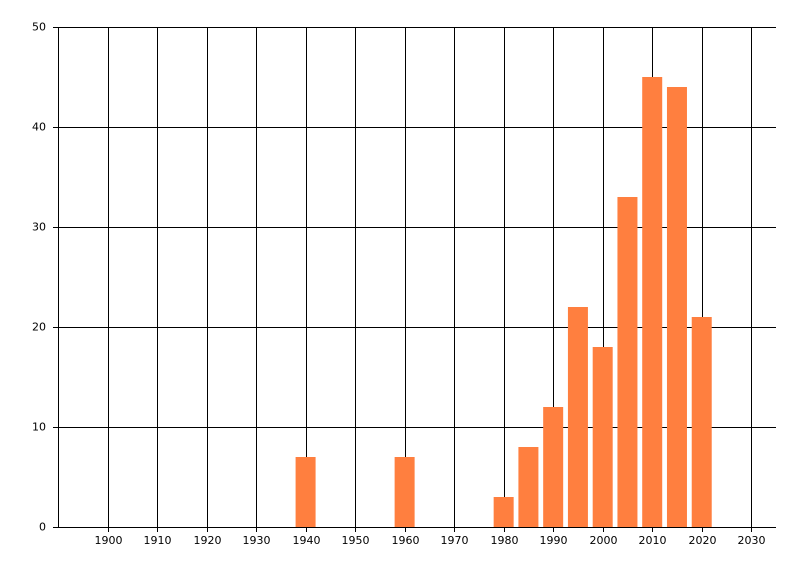 Image resolution: width=800 pixels, height=576 pixels. What do you see at coordinates (109, 540) in the screenshot?
I see `x-tick-label: 1900` at bounding box center [109, 540].